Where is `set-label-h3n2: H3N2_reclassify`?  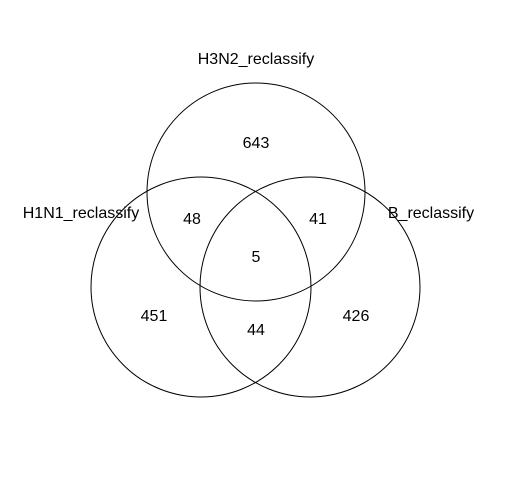 set-label-h3n2: H3N2_reclassify is located at coordinates (256, 59).